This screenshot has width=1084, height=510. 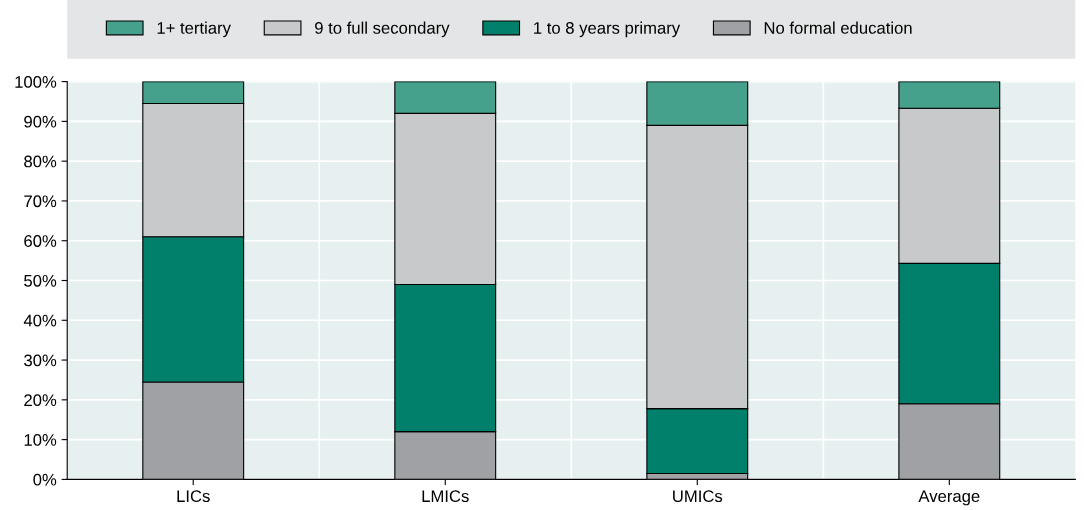 What do you see at coordinates (40, 440) in the screenshot?
I see `y-tick-label: 10%` at bounding box center [40, 440].